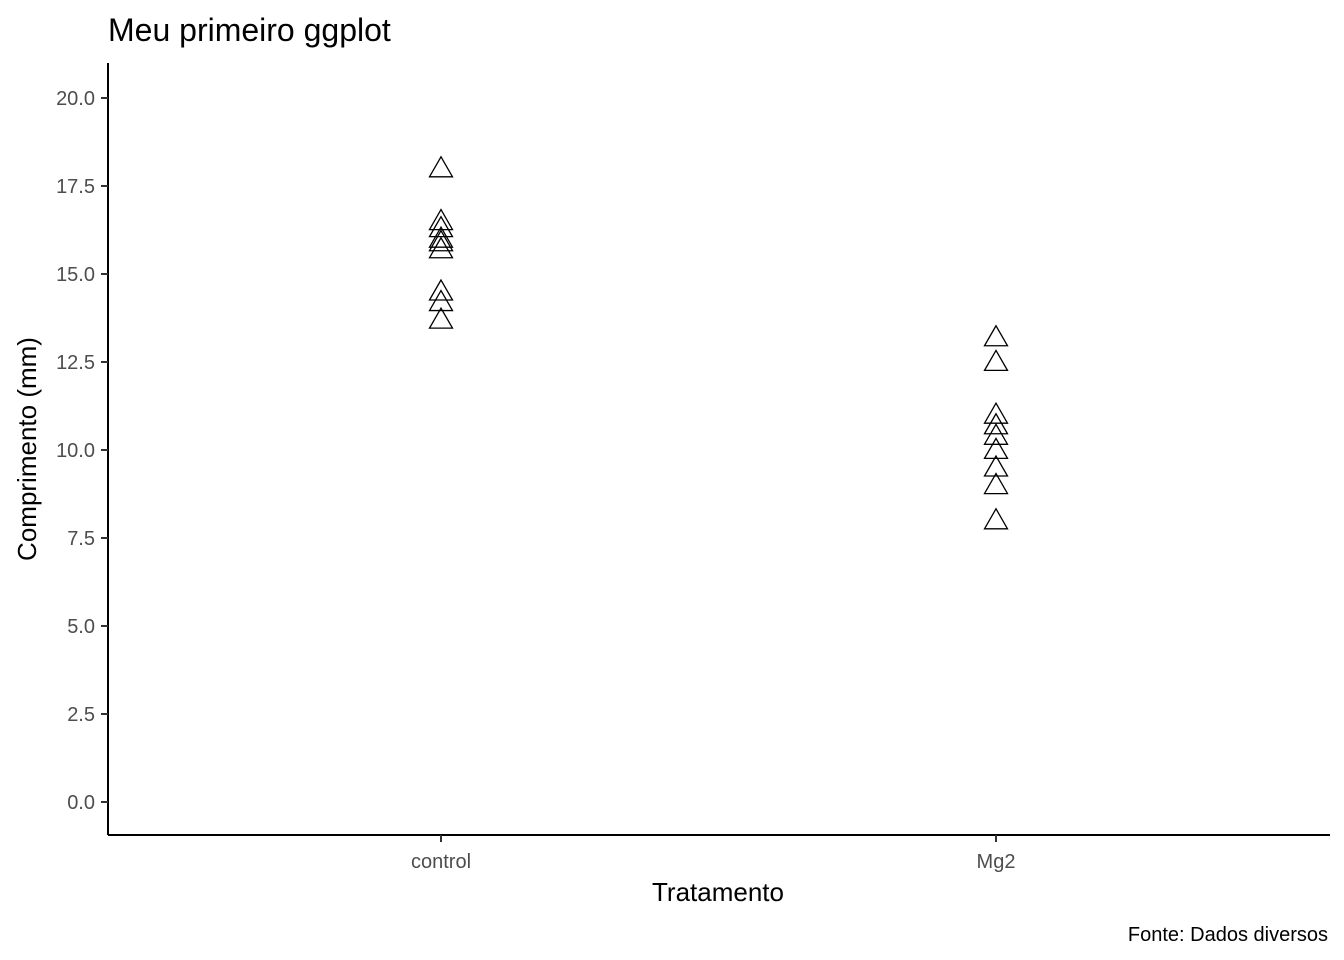 The image size is (1344, 960). What do you see at coordinates (75, 99) in the screenshot?
I see `y-tick-label: 20.0` at bounding box center [75, 99].